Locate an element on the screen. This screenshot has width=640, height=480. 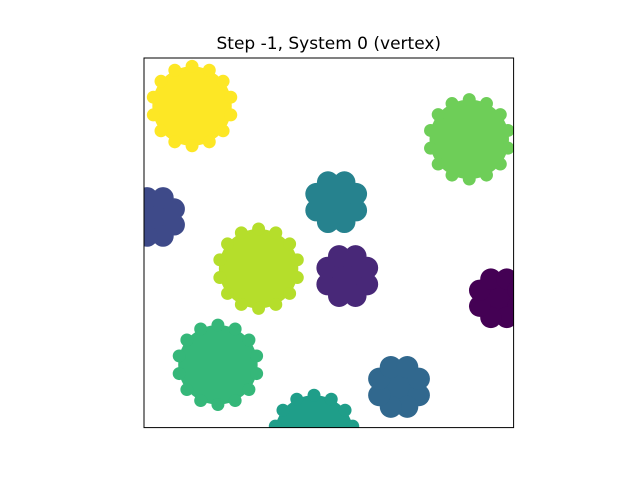
particle-light-green is located at coordinates (469, 139).